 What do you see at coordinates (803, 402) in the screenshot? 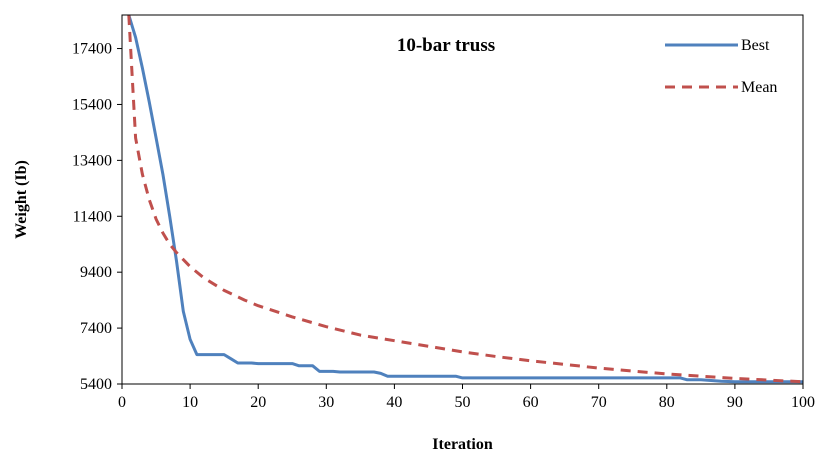
I see `x-tick-label: 100` at bounding box center [803, 402].